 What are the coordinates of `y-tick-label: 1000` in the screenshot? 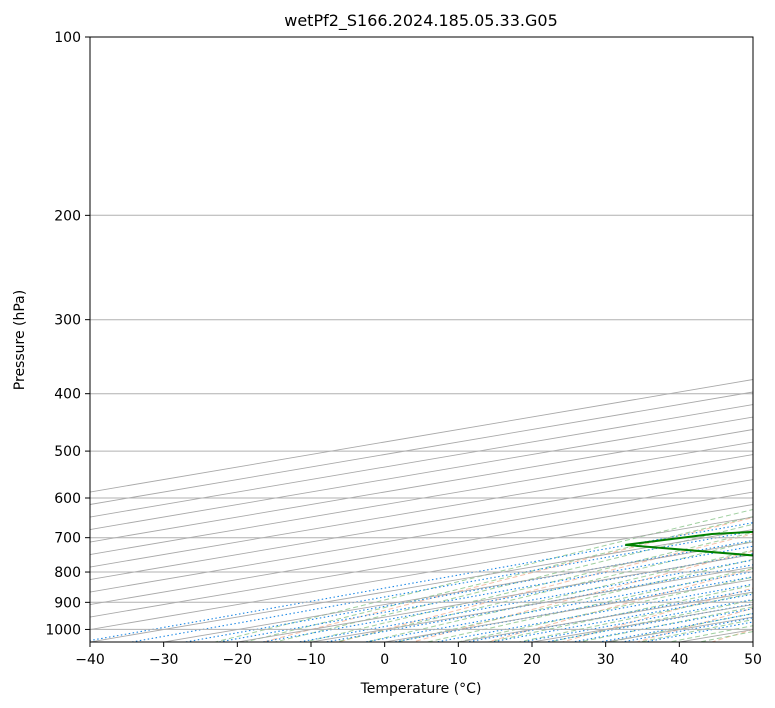 It's located at (63, 630).